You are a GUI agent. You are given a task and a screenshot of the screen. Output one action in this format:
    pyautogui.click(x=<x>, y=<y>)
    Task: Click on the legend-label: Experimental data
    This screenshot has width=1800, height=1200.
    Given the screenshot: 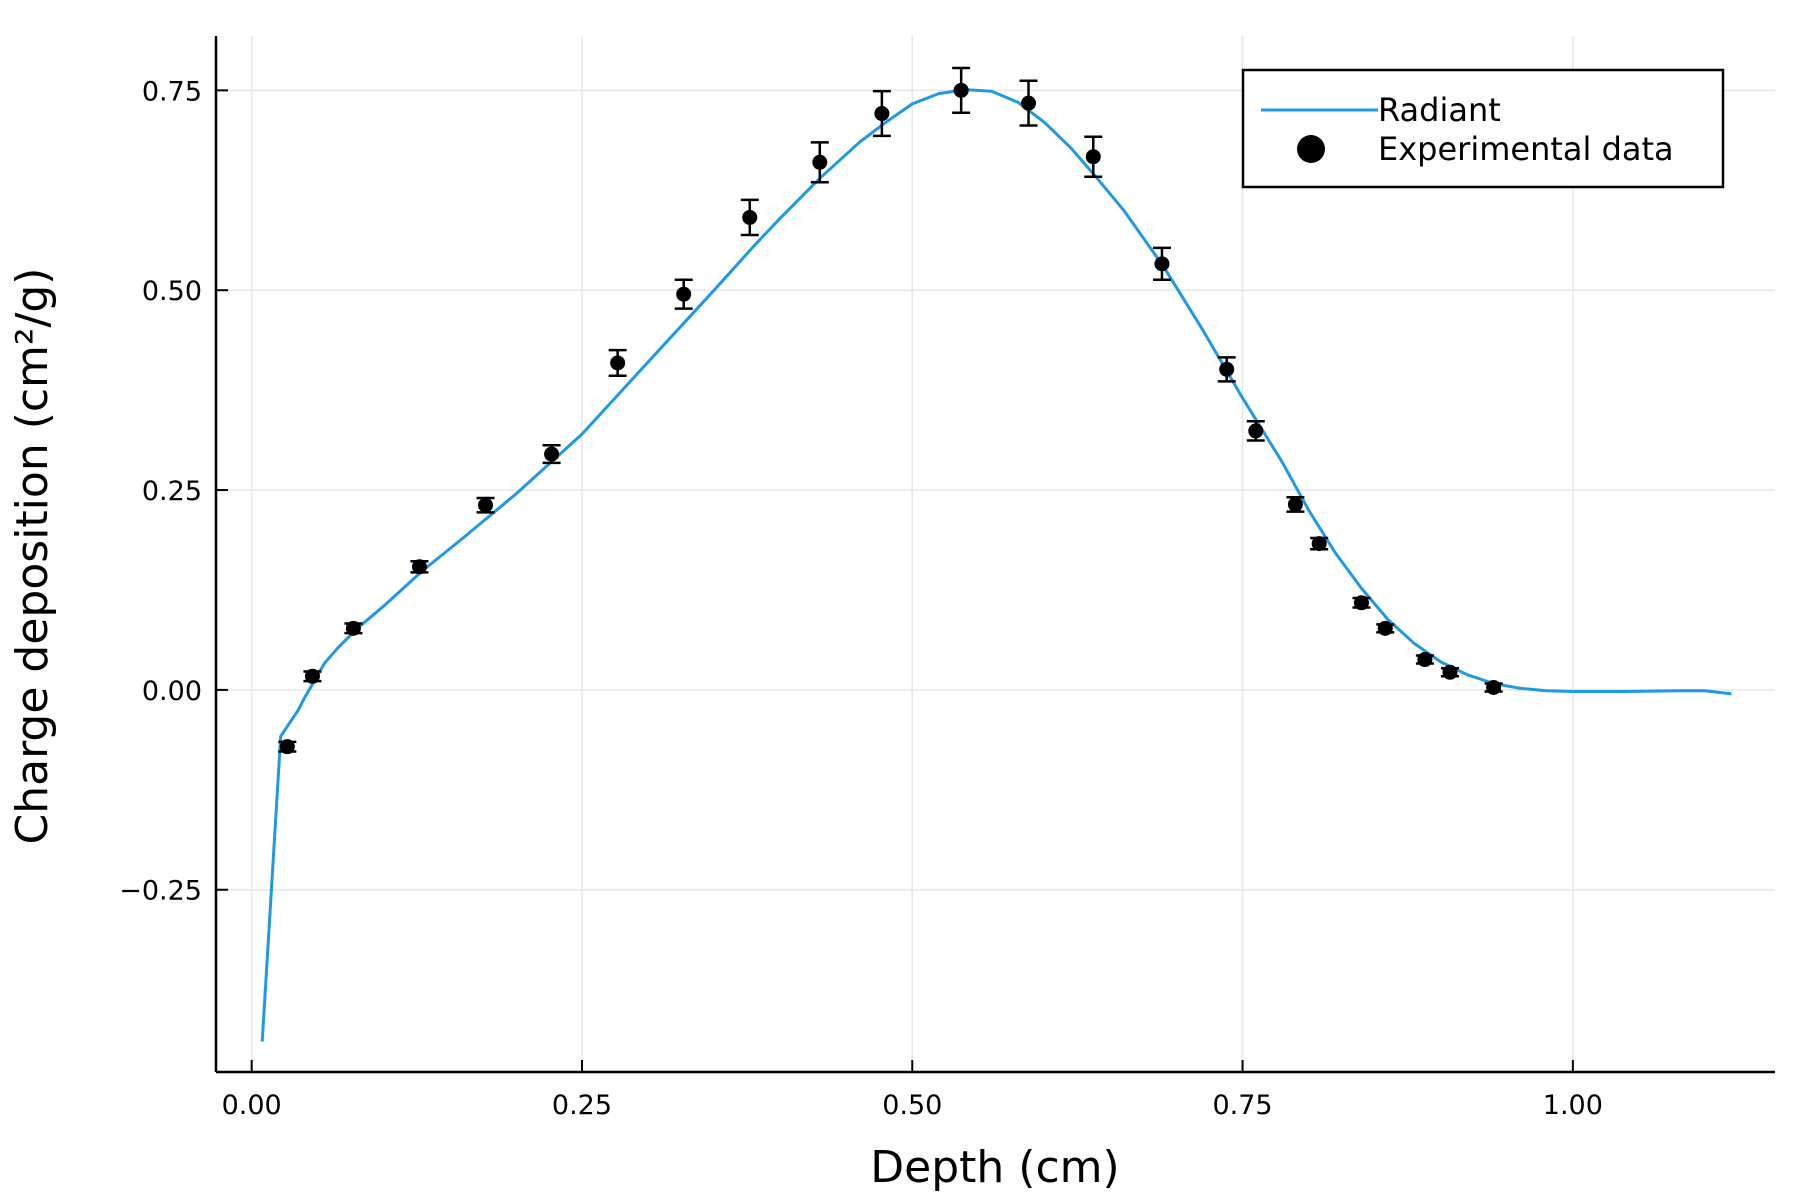 What is the action you would take?
    pyautogui.click(x=1526, y=149)
    